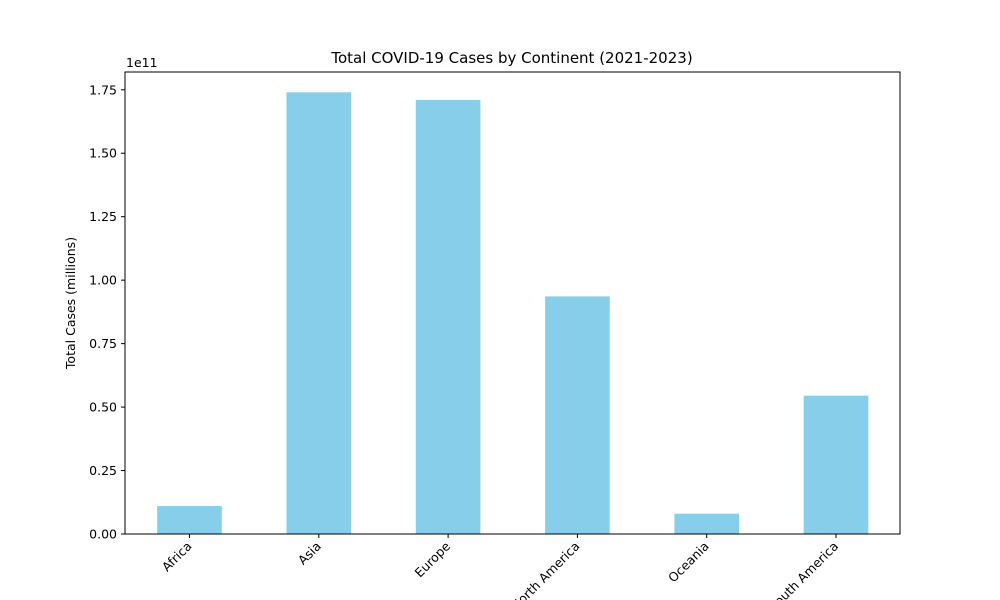 Image resolution: width=1000 pixels, height=600 pixels. Describe the element at coordinates (103, 343) in the screenshot. I see `y-tick-label: 0.75` at that location.